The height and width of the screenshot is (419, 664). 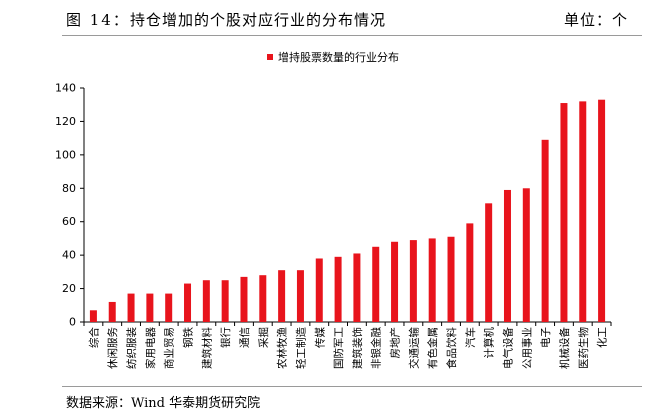 I want to click on x-tick-label: 交通运输, so click(x=413, y=348).